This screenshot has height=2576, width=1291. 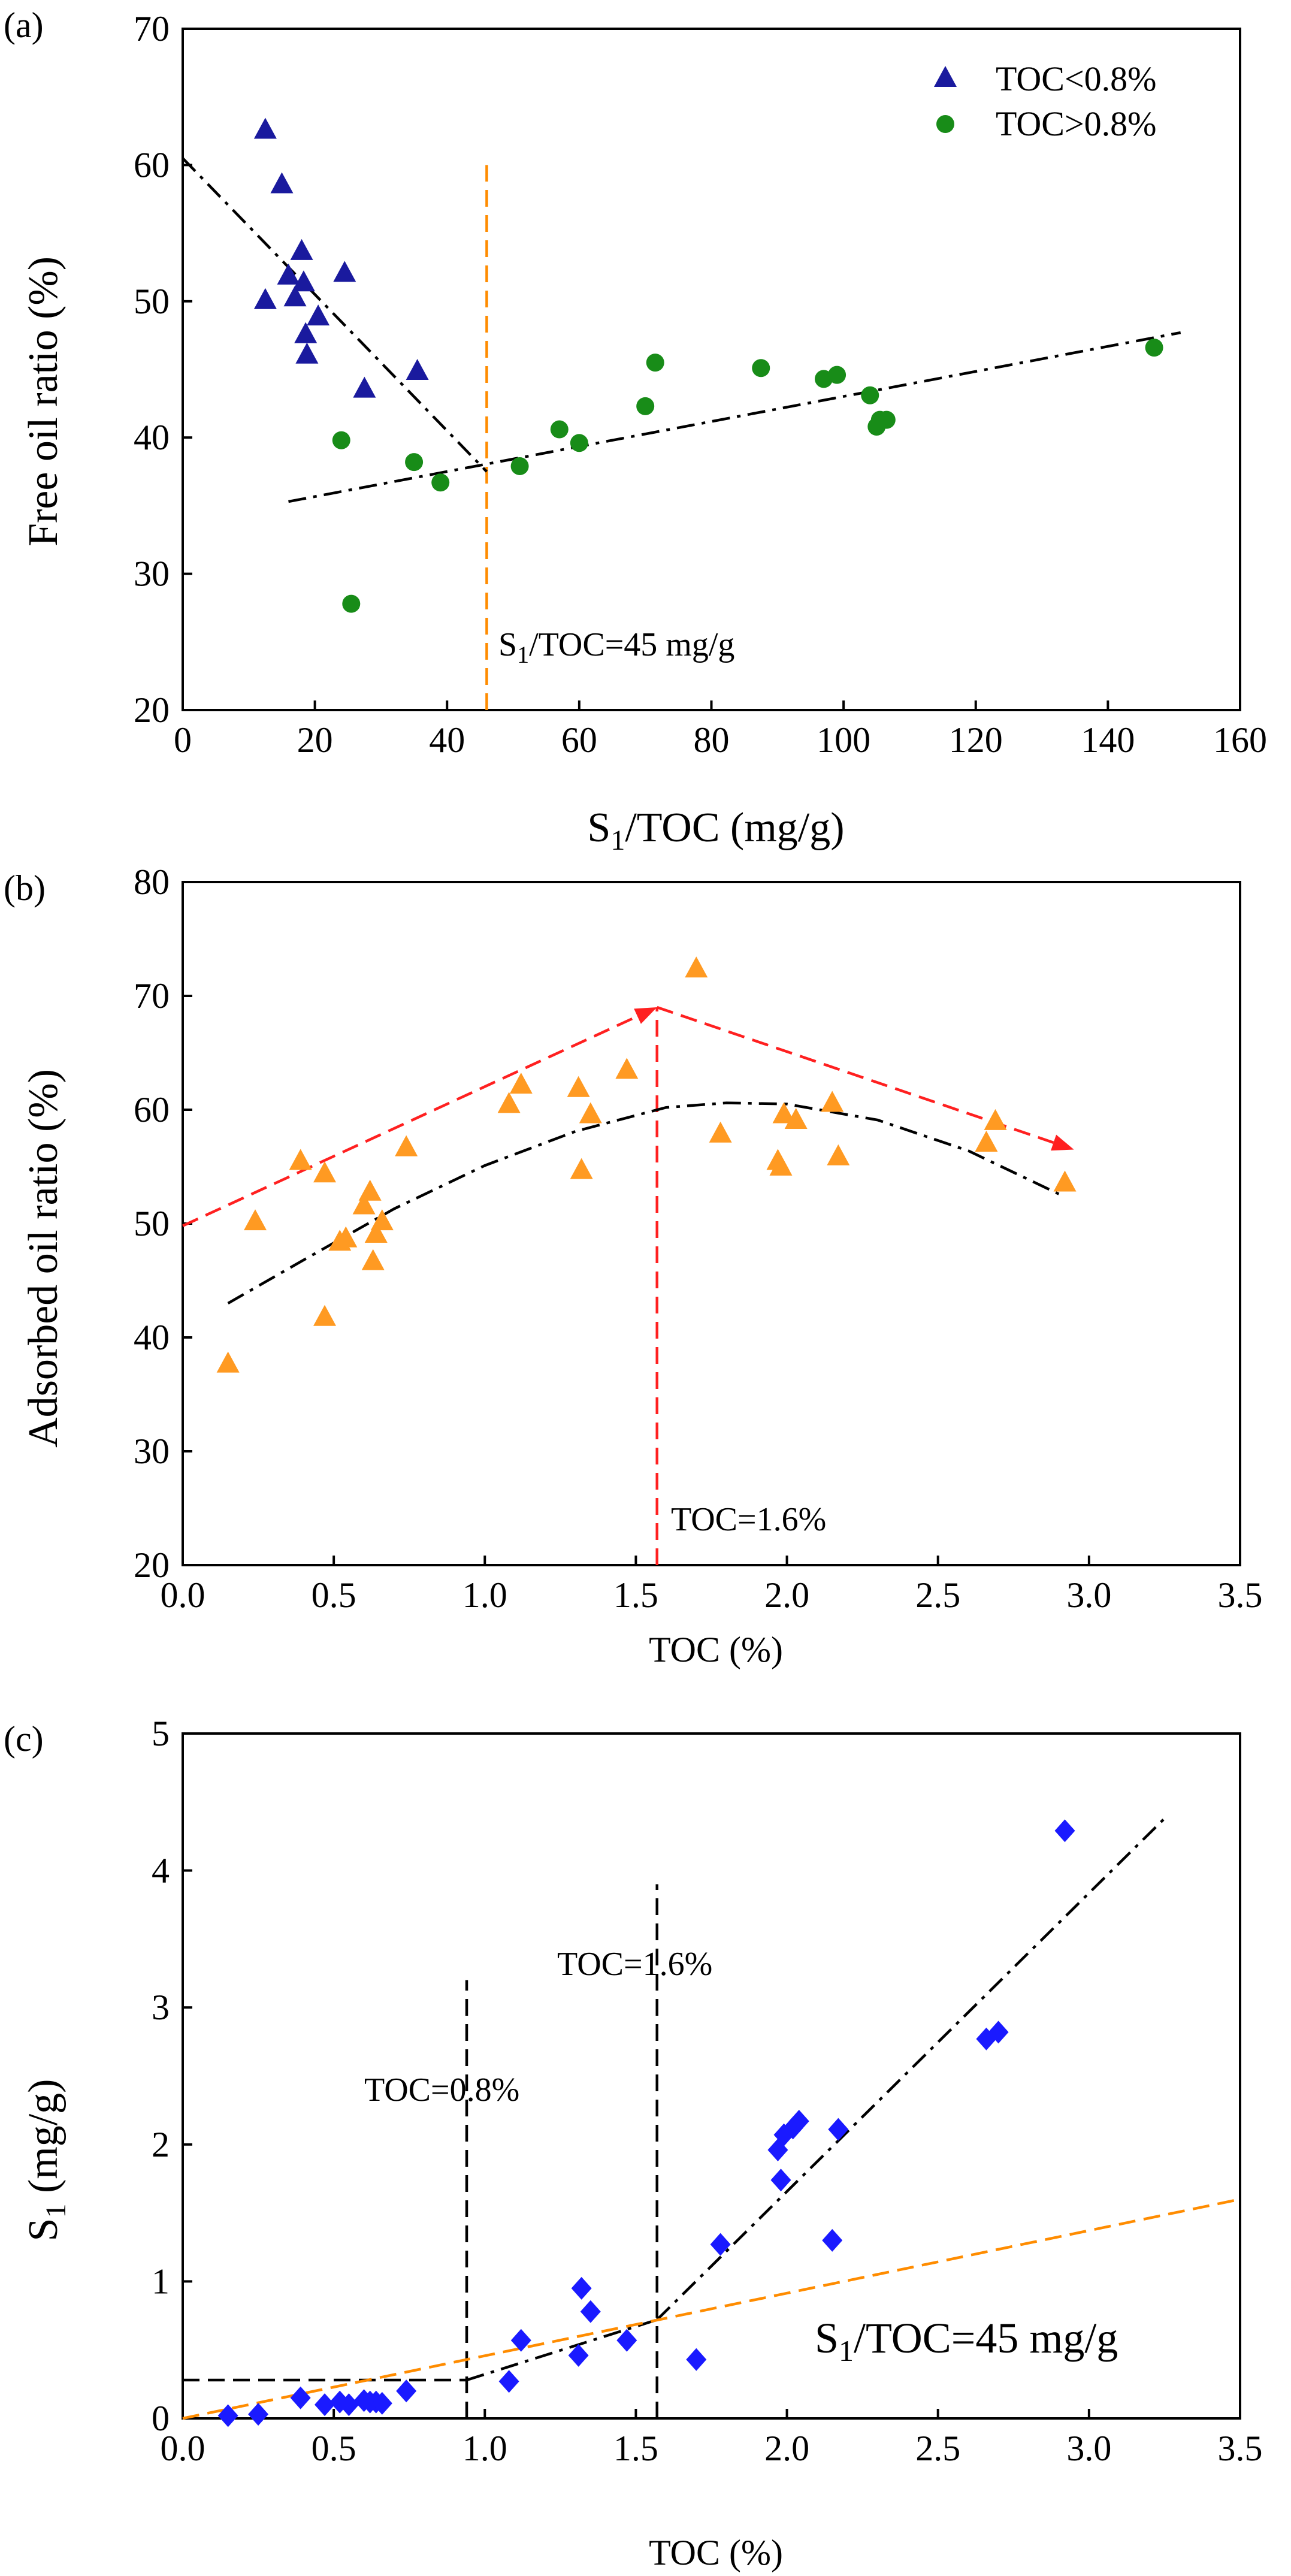 What do you see at coordinates (315, 740) in the screenshot?
I see `panel-a-x-tick-label: 20` at bounding box center [315, 740].